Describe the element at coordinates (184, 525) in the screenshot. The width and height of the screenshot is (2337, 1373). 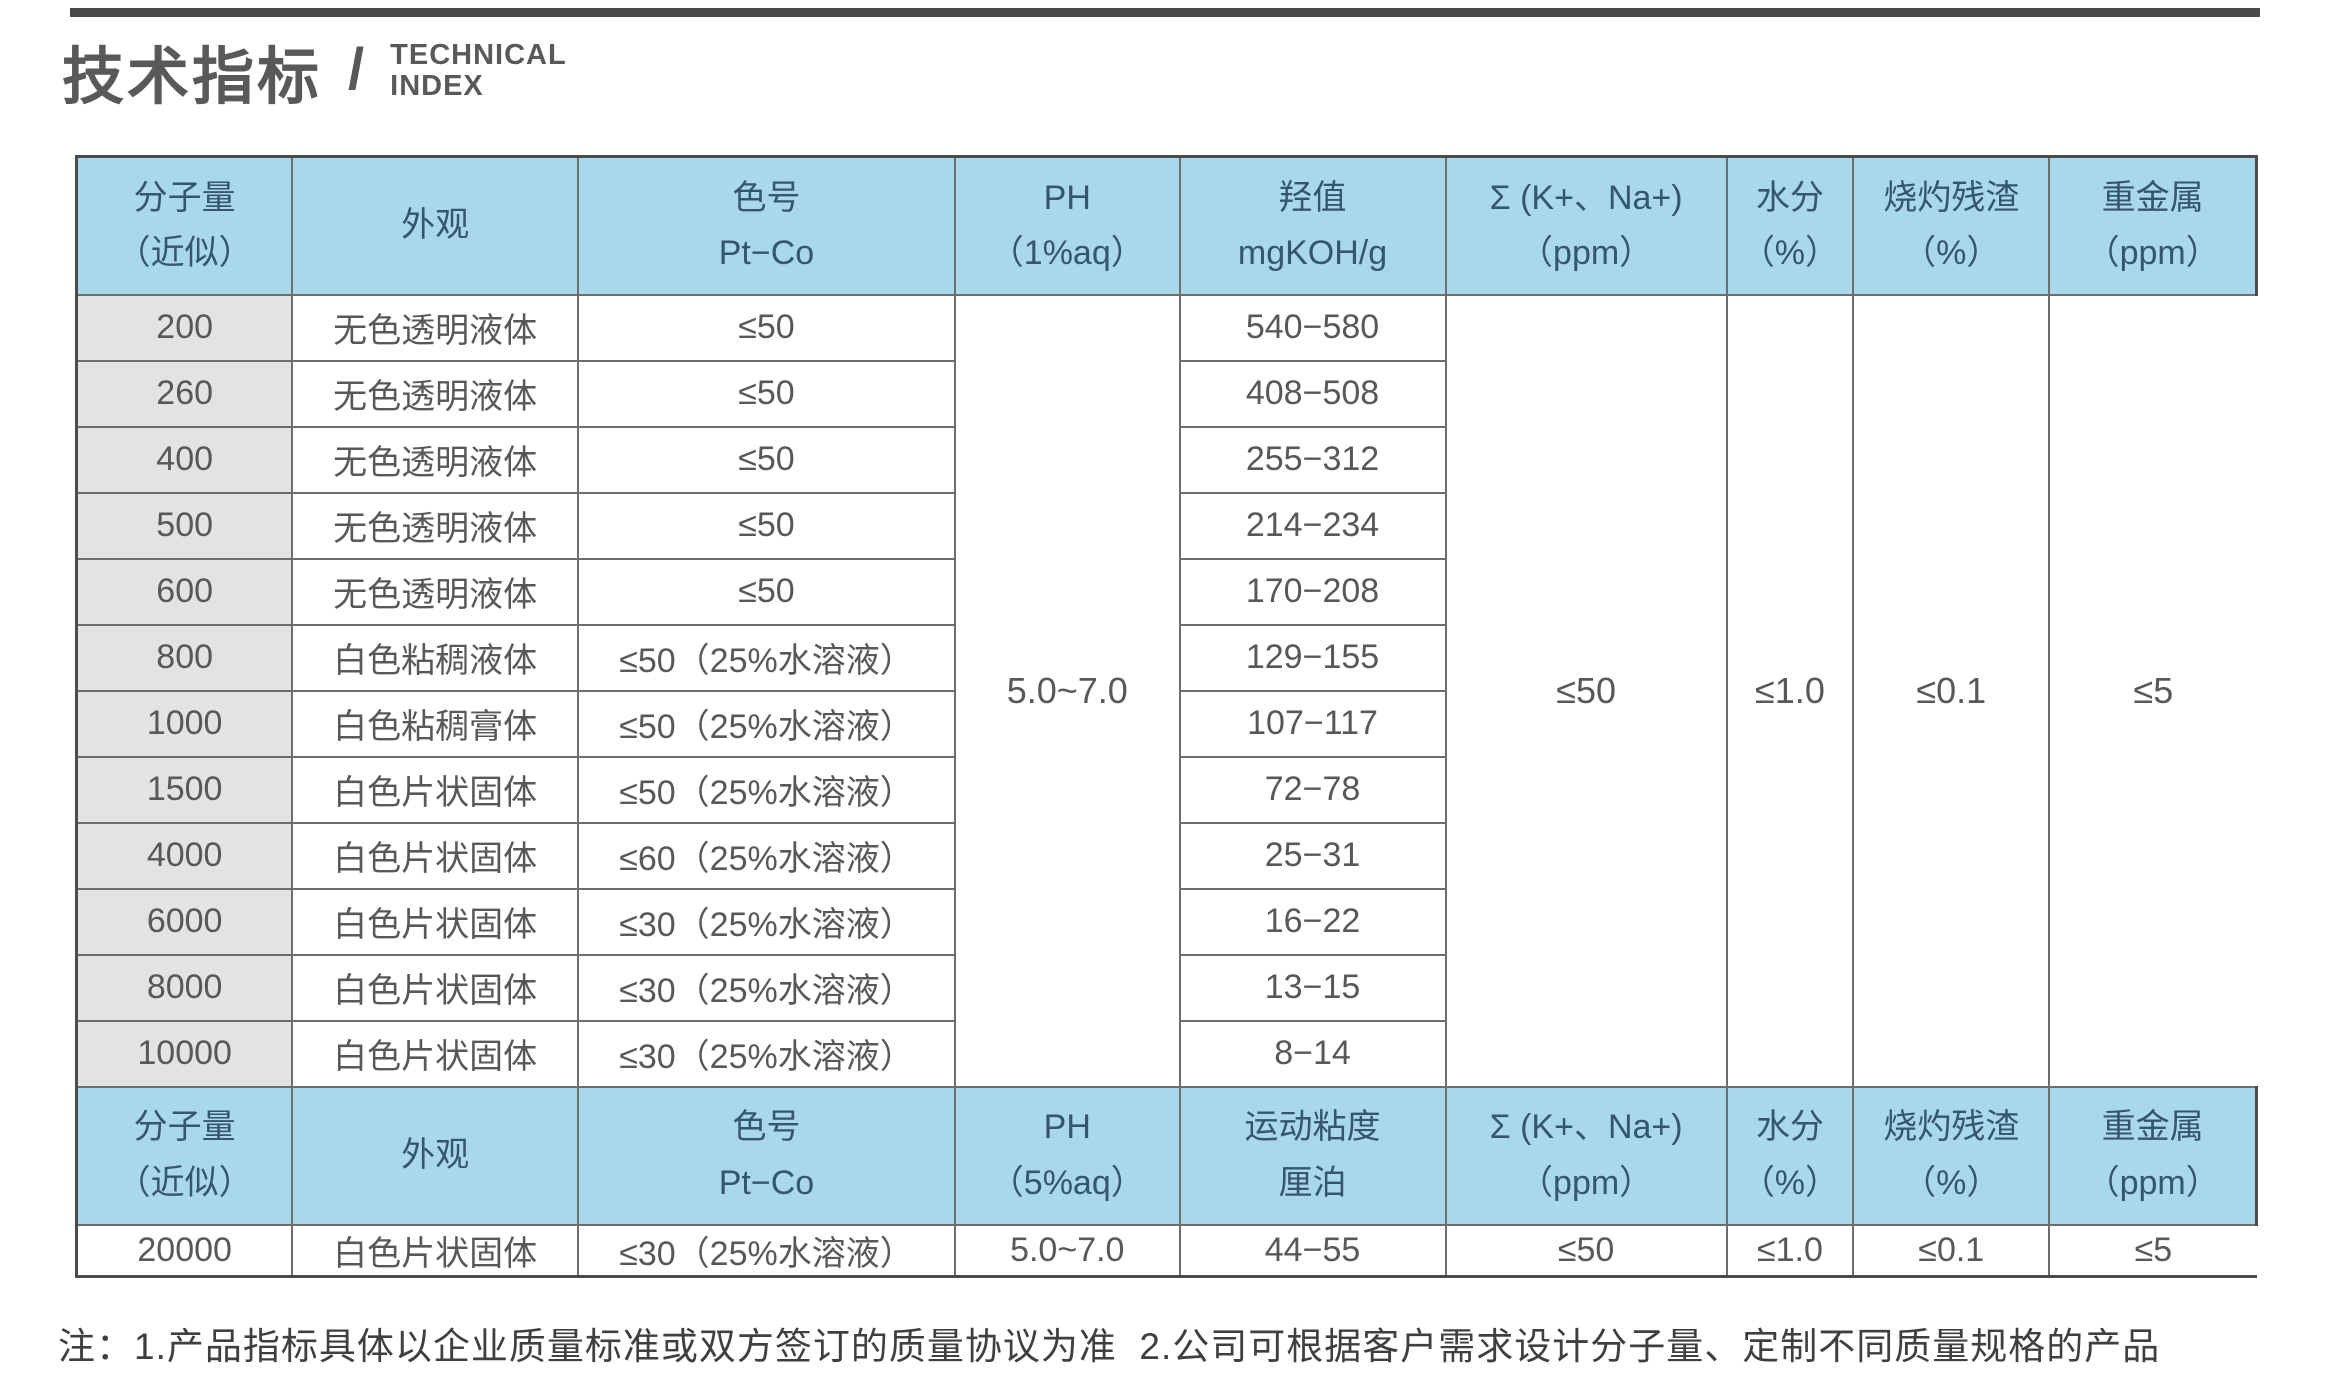
I see `mw-cell: 500` at that location.